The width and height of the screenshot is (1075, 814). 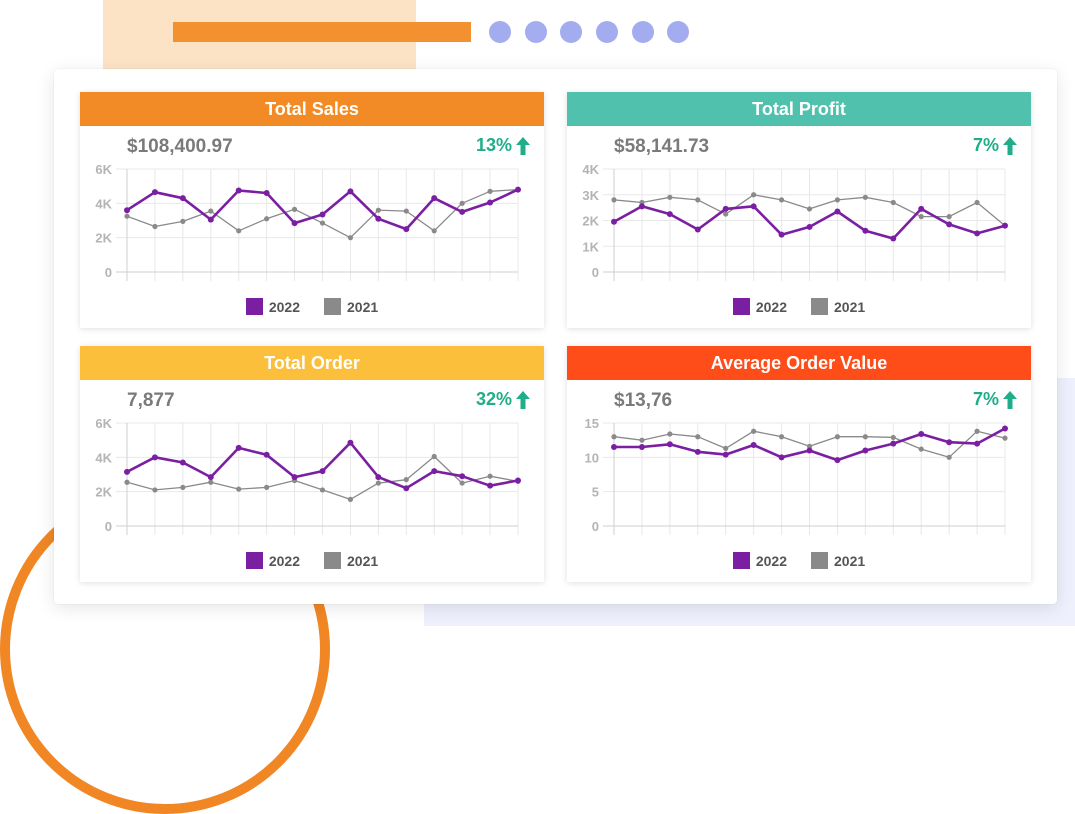 I want to click on decor-orange-bar, so click(x=322, y=32).